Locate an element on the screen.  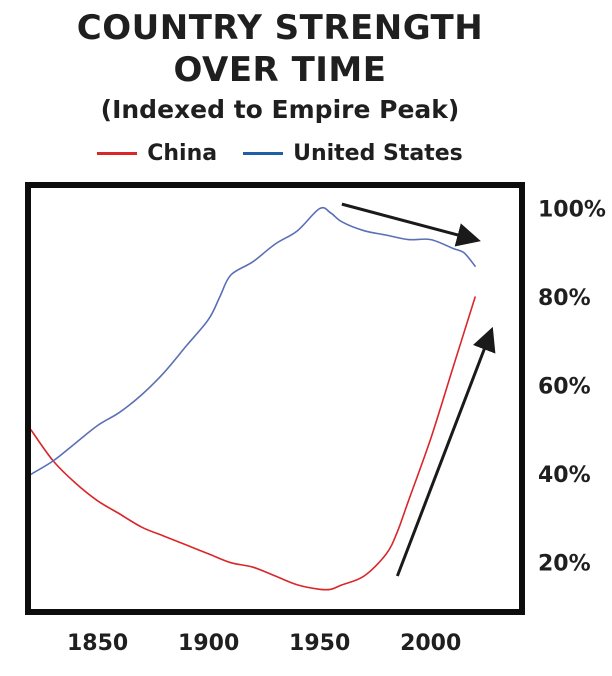
legend-item-united-states: United States is located at coordinates (353, 153).